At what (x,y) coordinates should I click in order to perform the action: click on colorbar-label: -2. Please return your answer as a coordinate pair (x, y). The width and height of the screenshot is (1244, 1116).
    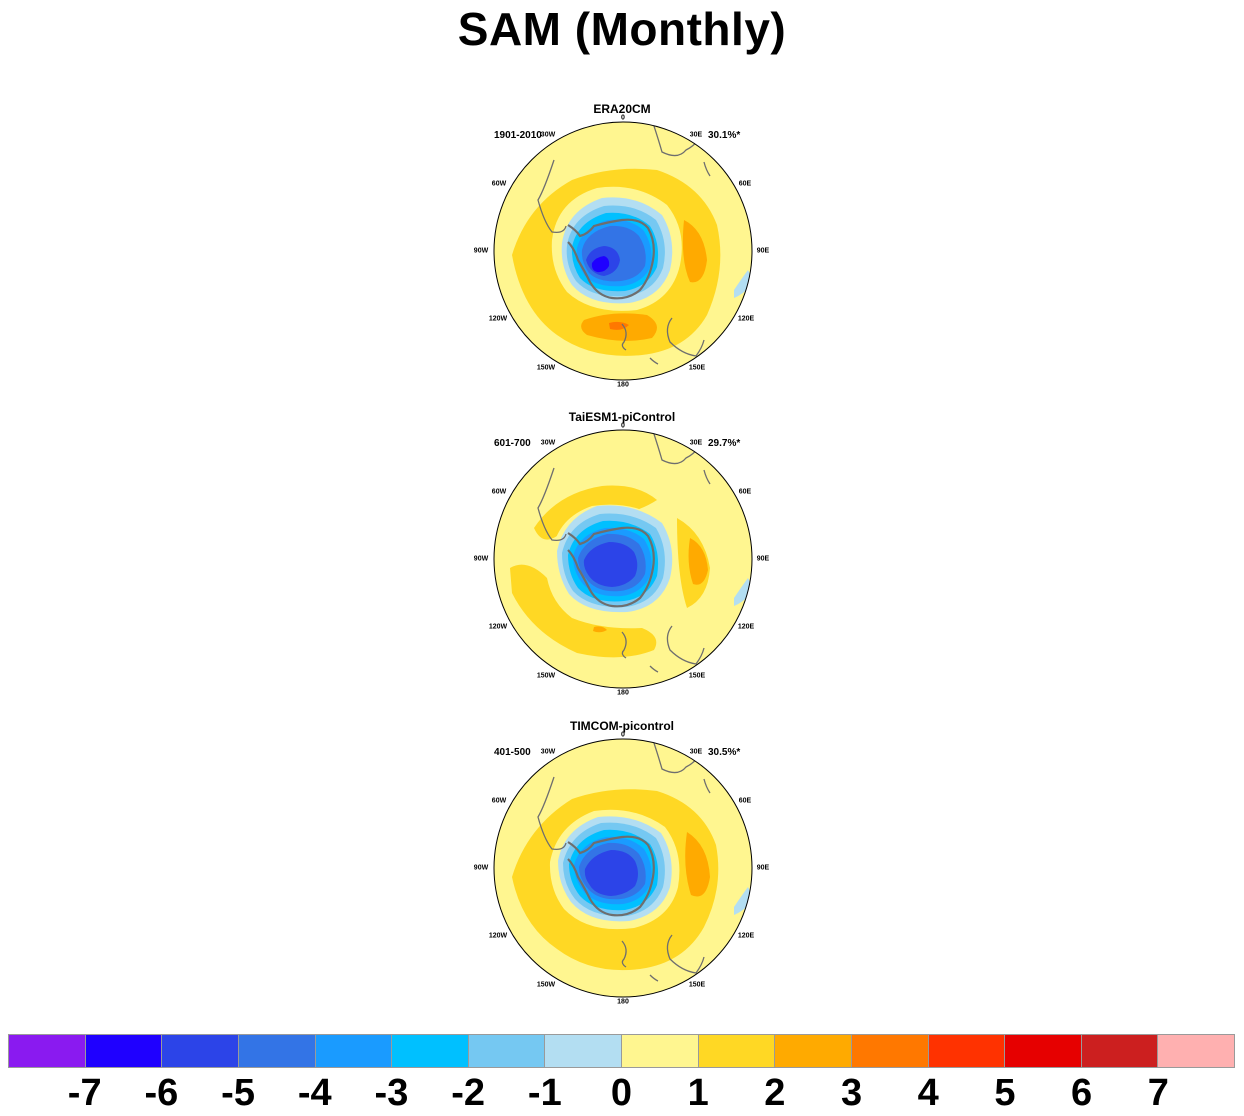
    Looking at the image, I should click on (468, 1093).